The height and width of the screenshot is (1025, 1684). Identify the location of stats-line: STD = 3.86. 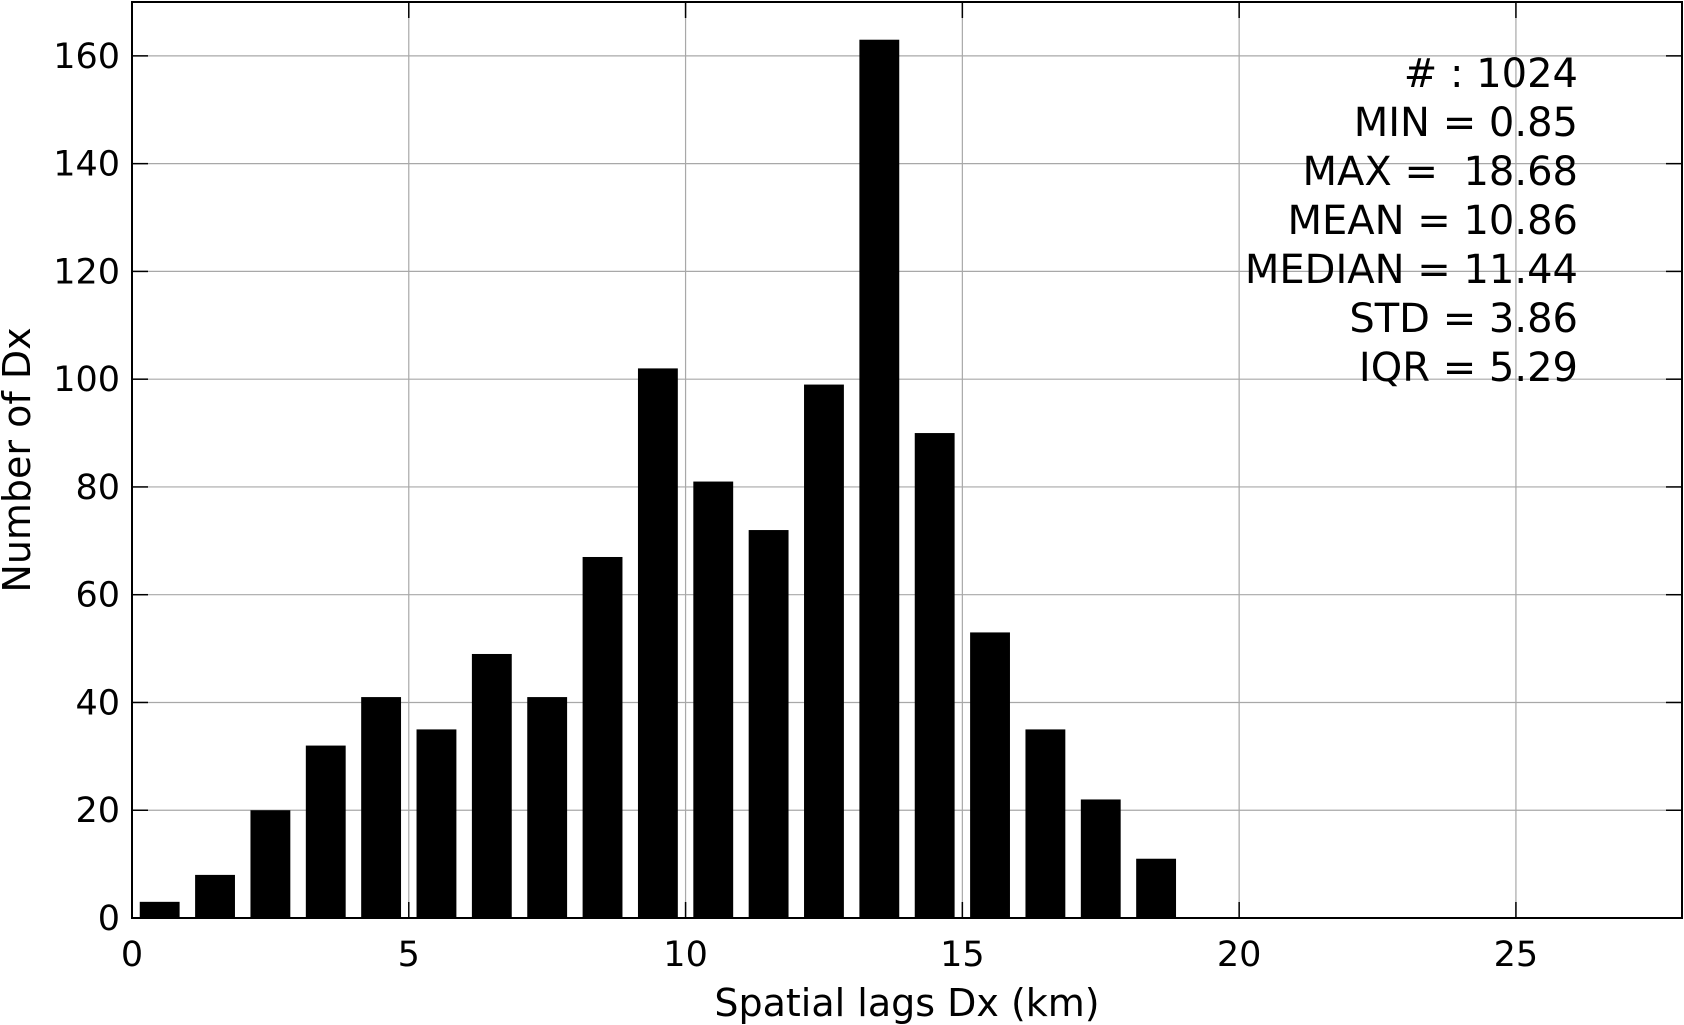
(1463, 319).